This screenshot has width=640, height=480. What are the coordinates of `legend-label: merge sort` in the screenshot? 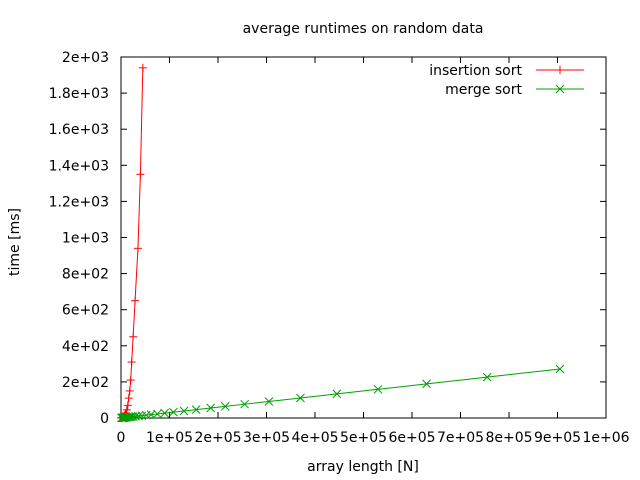 It's located at (483, 90).